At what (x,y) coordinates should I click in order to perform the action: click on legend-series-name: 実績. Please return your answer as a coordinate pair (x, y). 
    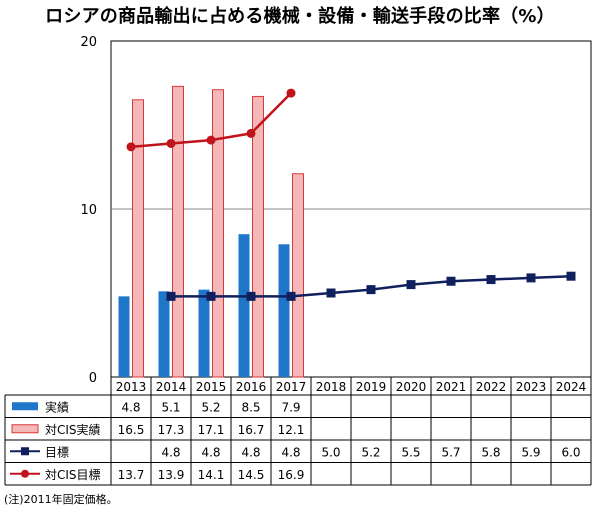
    Looking at the image, I should click on (57, 406).